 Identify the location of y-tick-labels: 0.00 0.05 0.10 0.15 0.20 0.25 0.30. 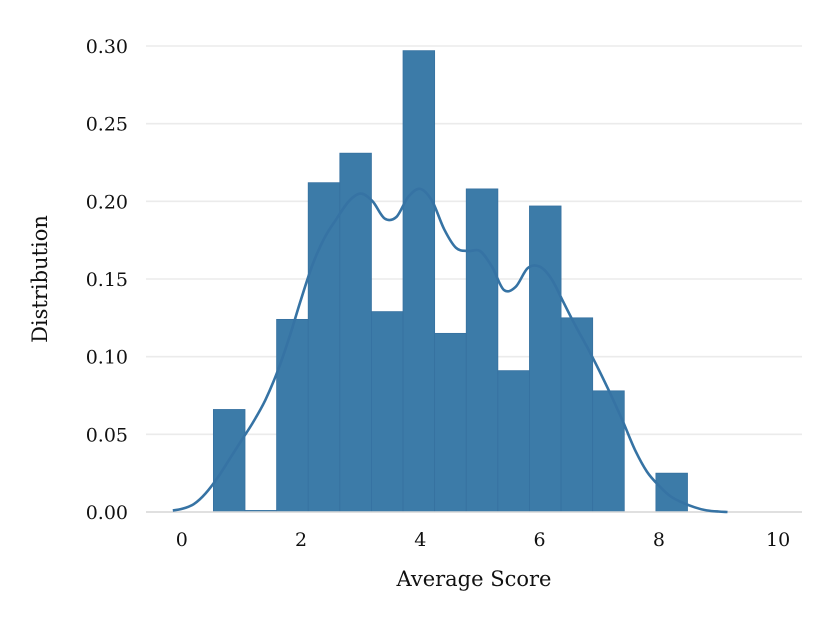
(107, 280).